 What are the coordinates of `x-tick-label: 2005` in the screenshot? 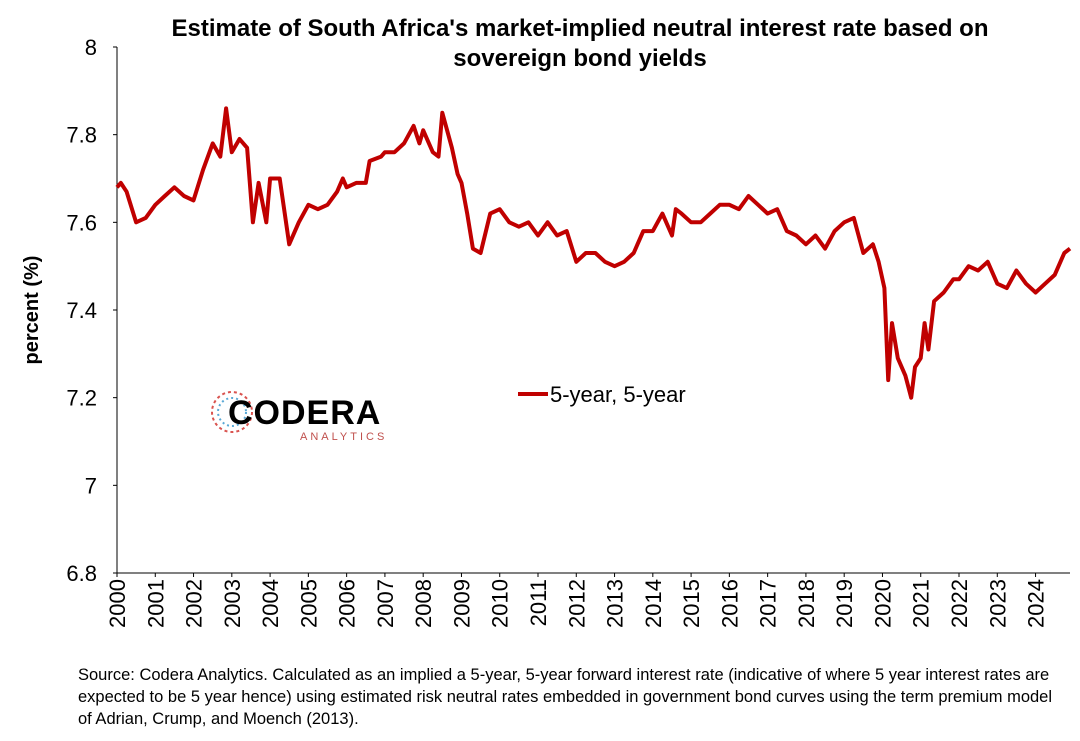 It's located at (308, 603).